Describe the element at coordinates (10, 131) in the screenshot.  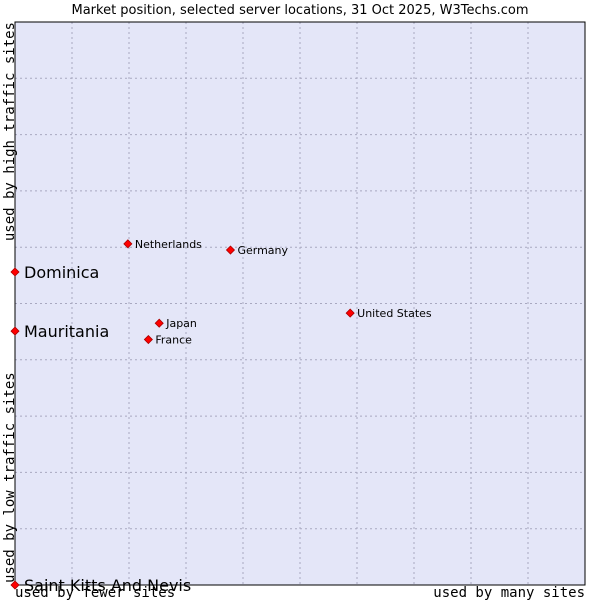
I see `y-axis-label-top: used by high traffic sites` at that location.